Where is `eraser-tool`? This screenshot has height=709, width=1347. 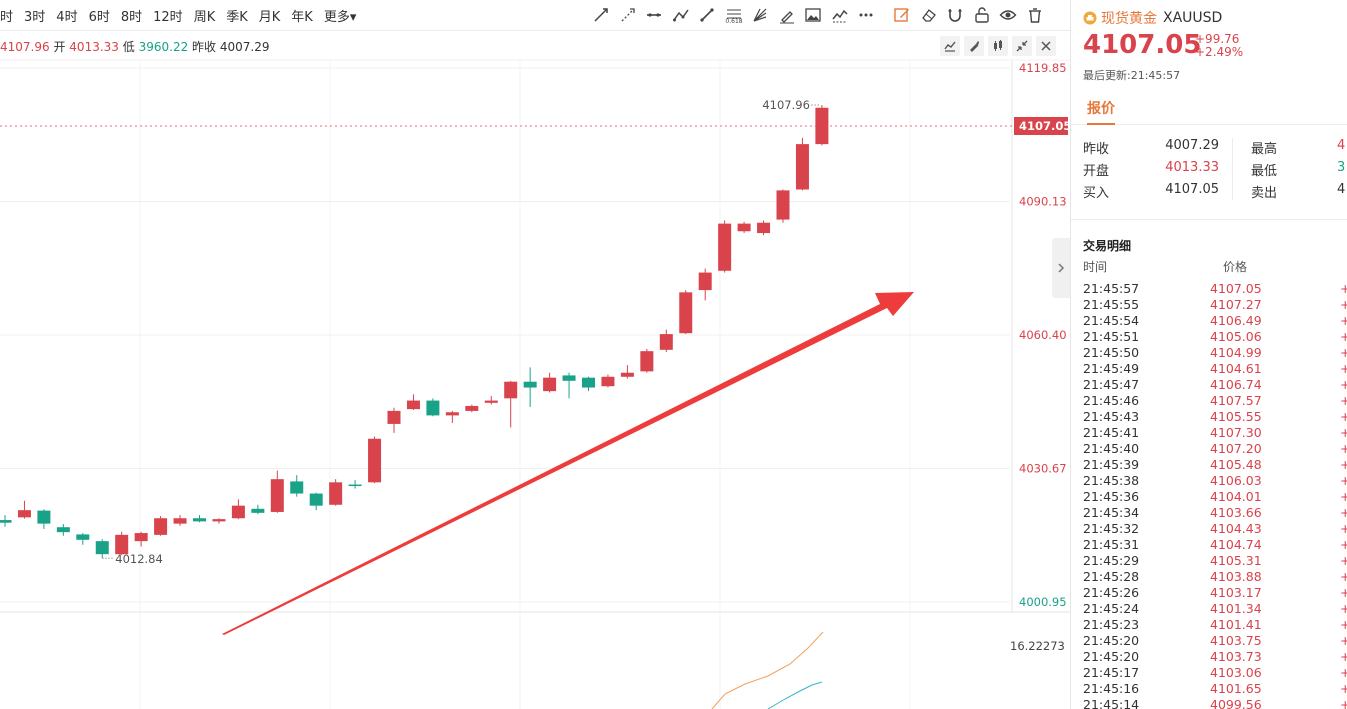
eraser-tool is located at coordinates (929, 15).